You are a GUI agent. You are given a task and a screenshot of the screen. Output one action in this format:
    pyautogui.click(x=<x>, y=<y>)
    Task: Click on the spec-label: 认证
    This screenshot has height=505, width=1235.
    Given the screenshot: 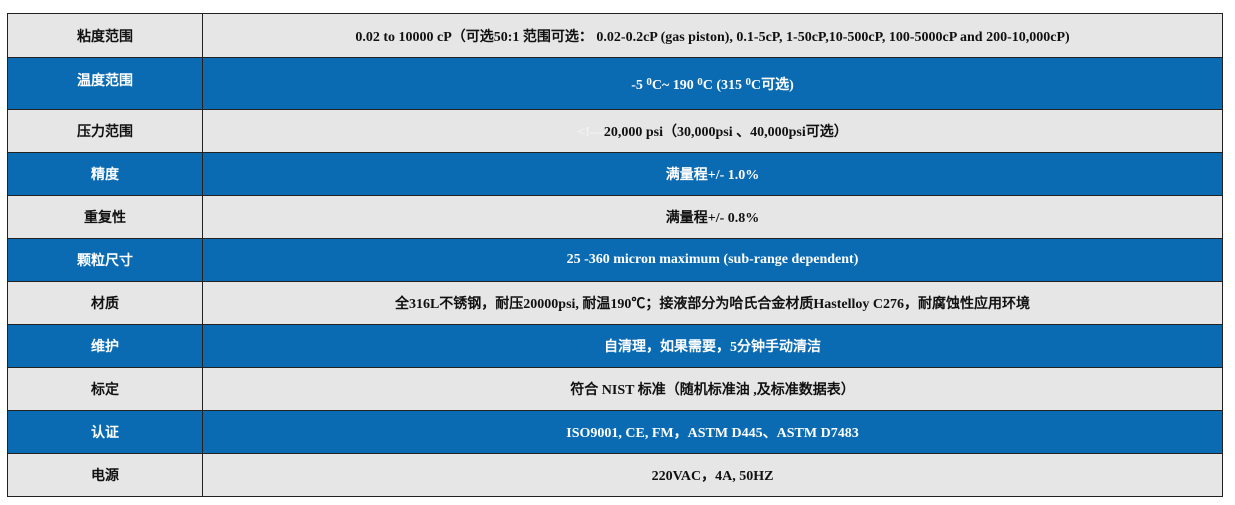 What is the action you would take?
    pyautogui.click(x=105, y=432)
    